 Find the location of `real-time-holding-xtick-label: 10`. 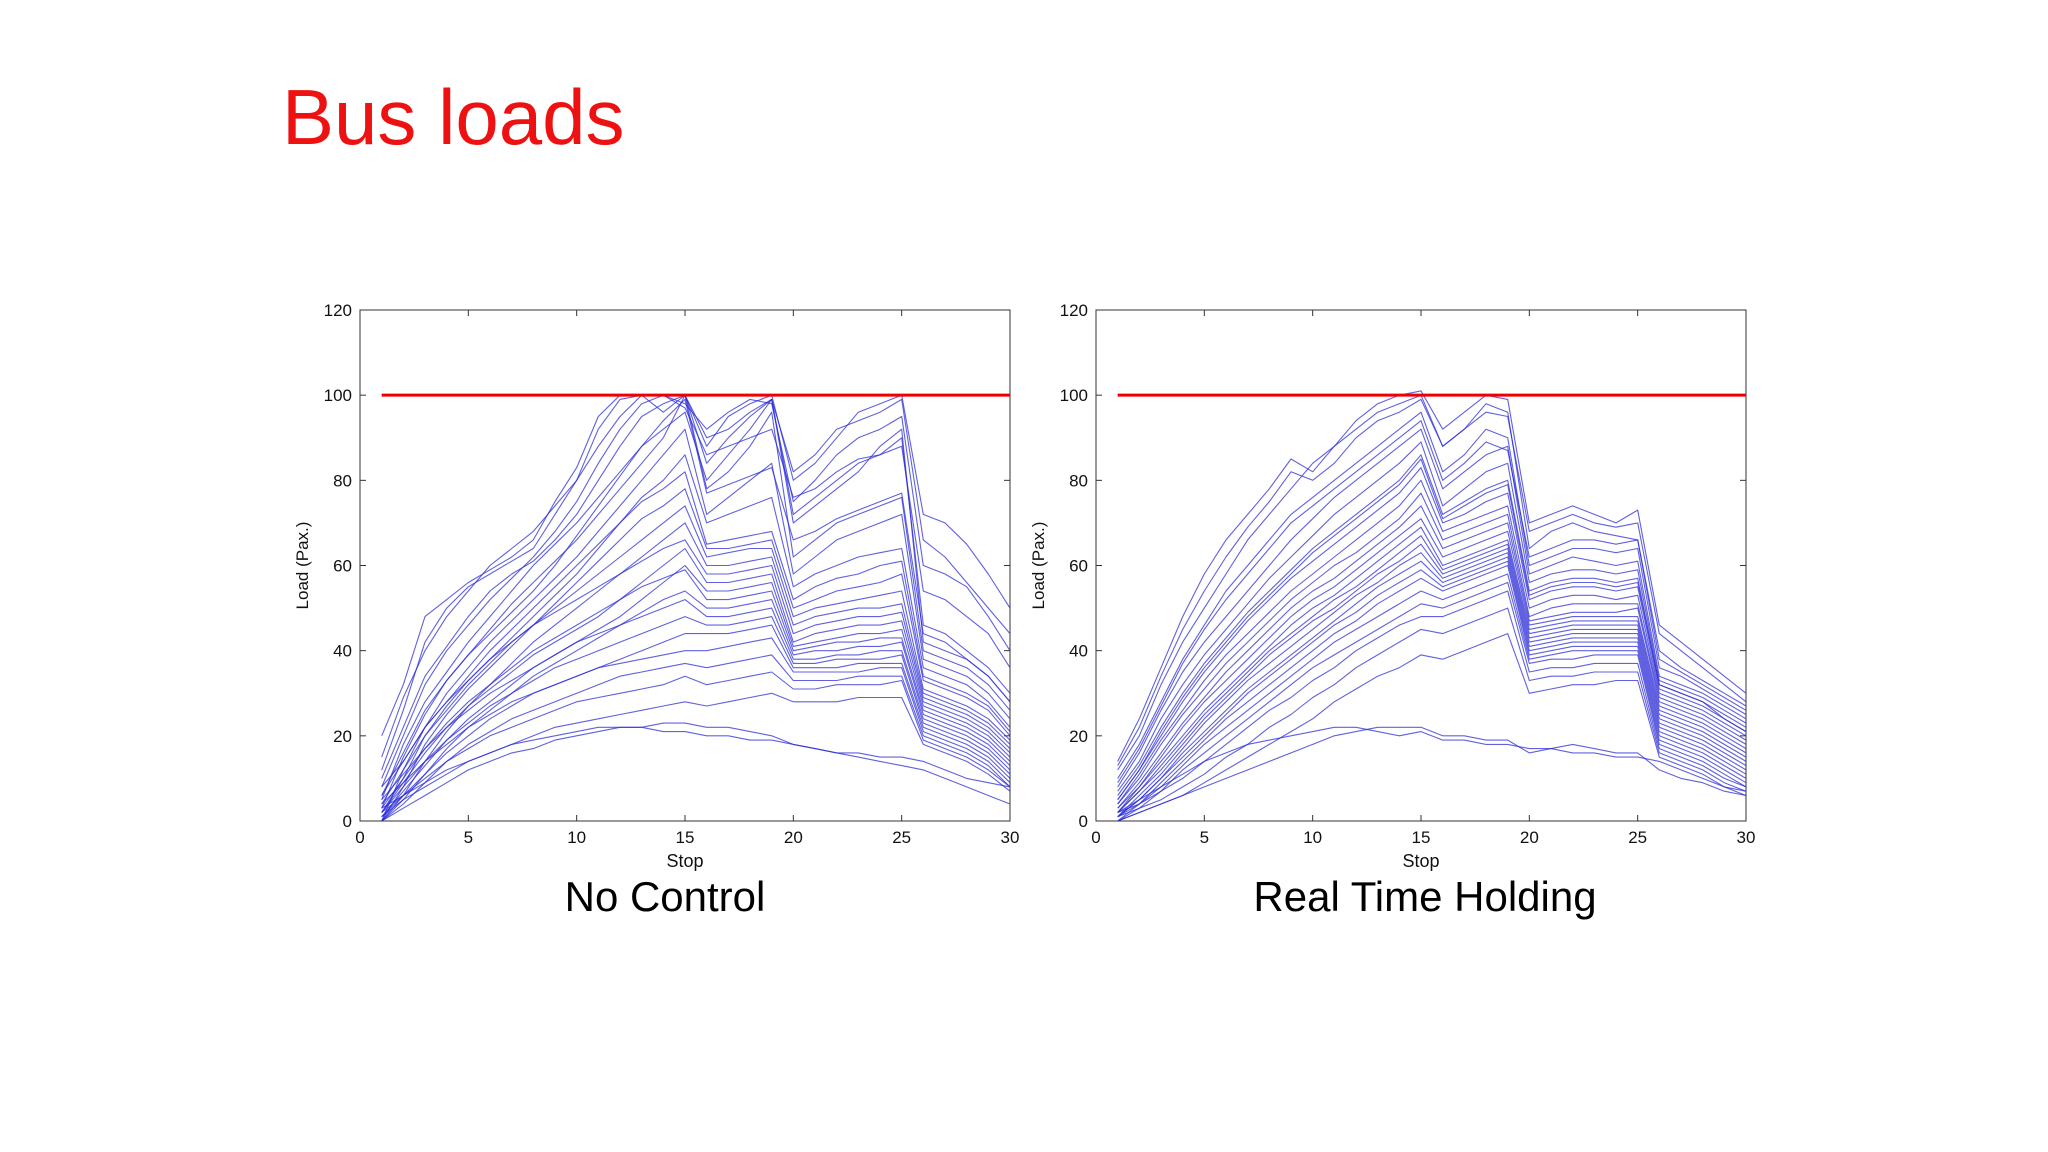

real-time-holding-xtick-label: 10 is located at coordinates (1312, 837).